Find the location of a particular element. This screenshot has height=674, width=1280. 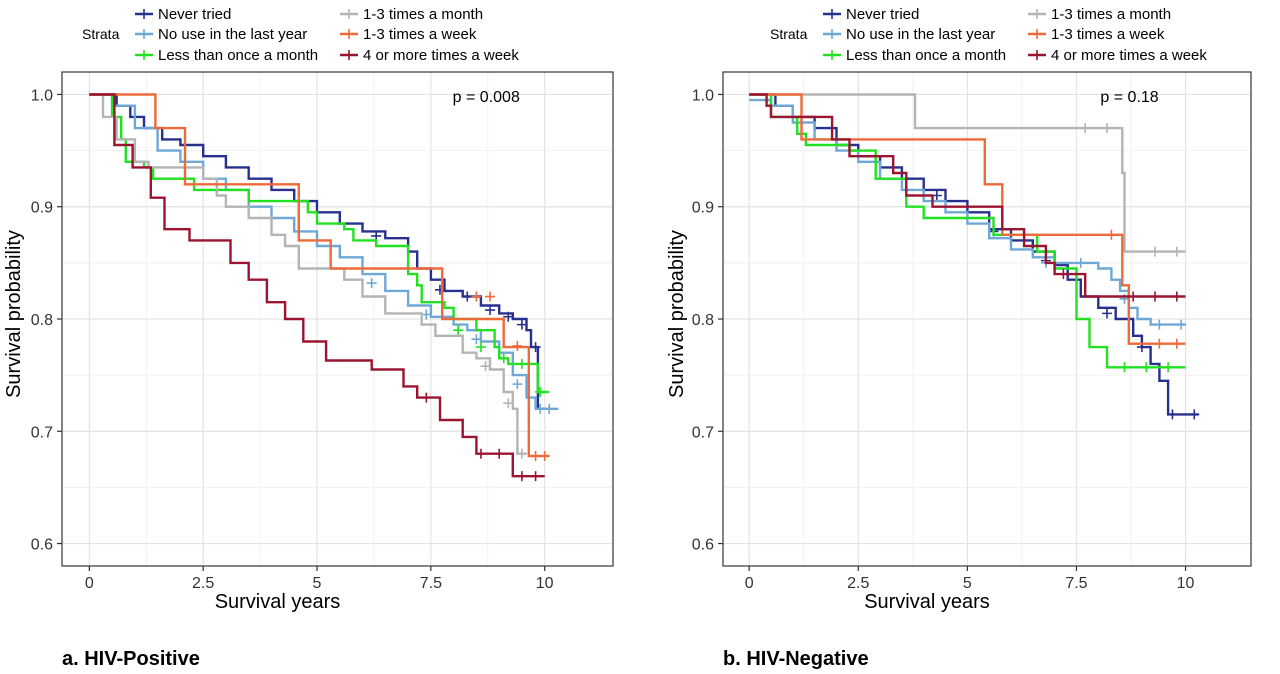

series-1-3-times-a-month is located at coordinates (967, 175).